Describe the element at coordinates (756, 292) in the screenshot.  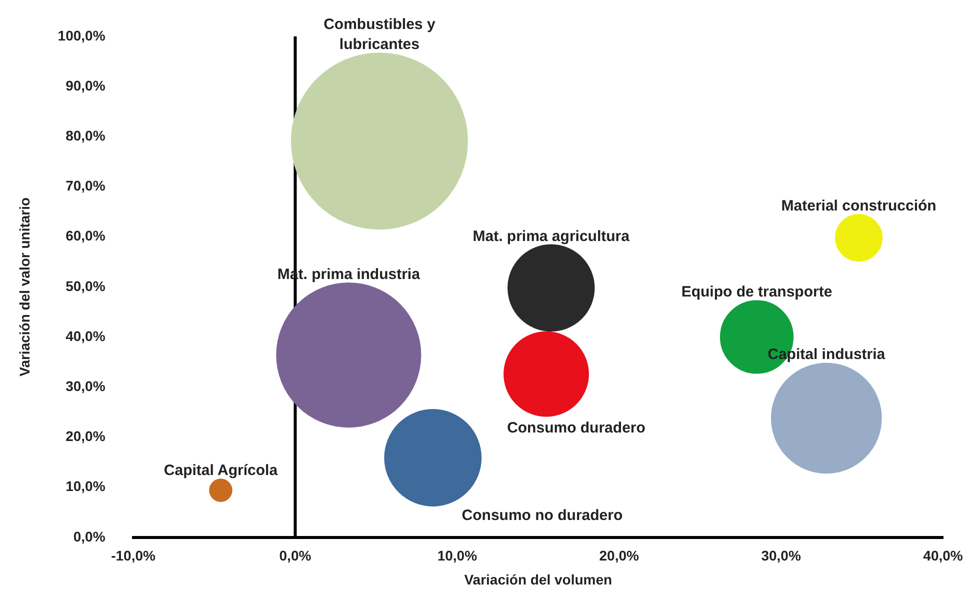
I see `series-label: Equipo de transporte` at that location.